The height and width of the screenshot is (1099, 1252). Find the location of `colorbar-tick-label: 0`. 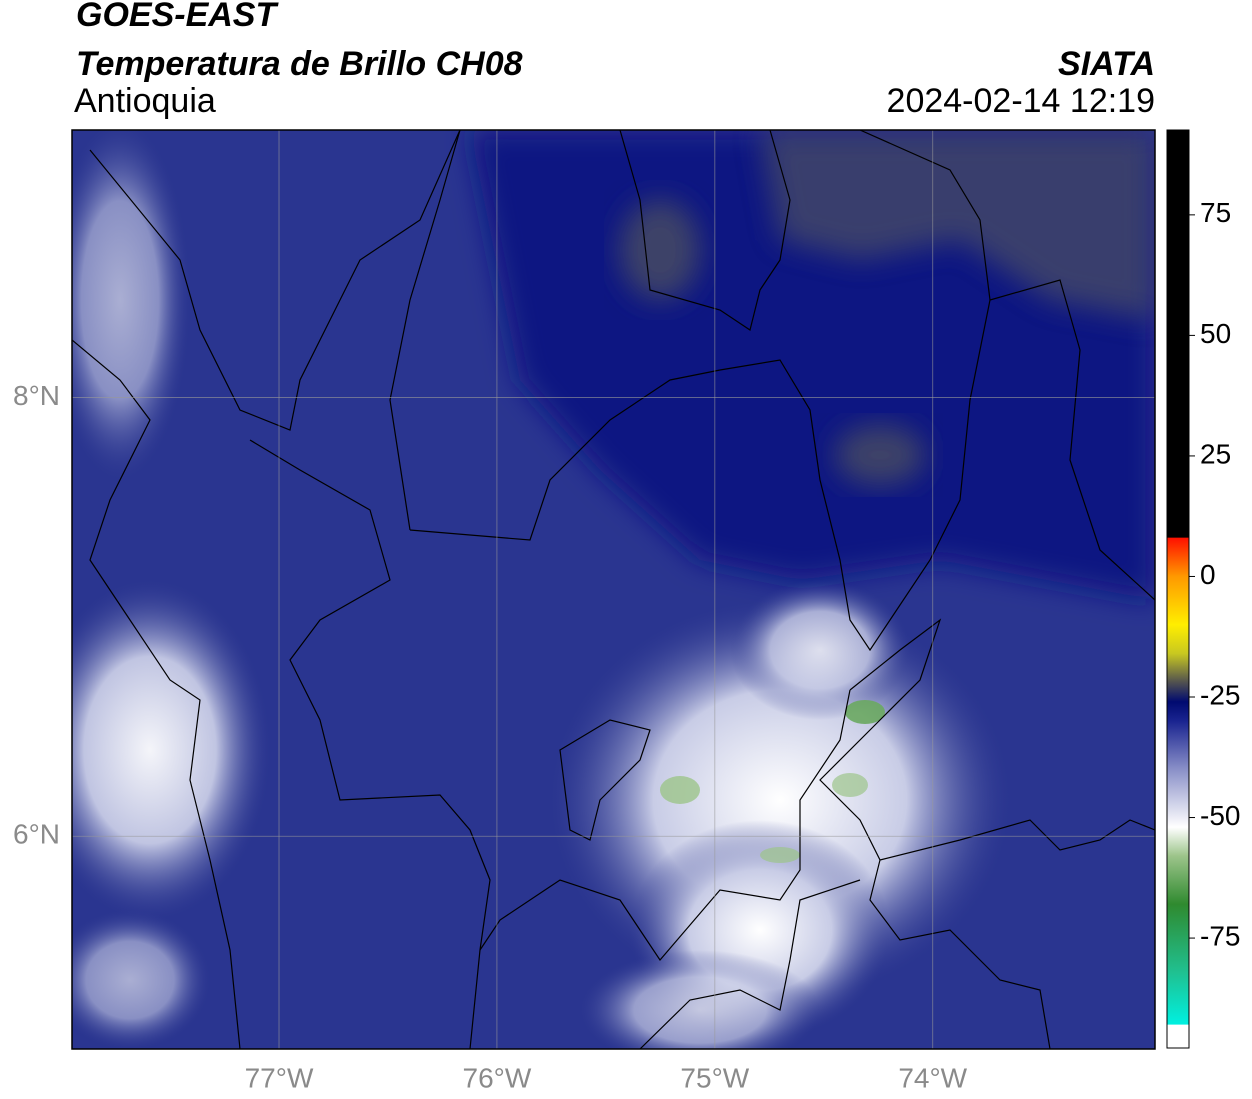

colorbar-tick-label: 0 is located at coordinates (1208, 574).